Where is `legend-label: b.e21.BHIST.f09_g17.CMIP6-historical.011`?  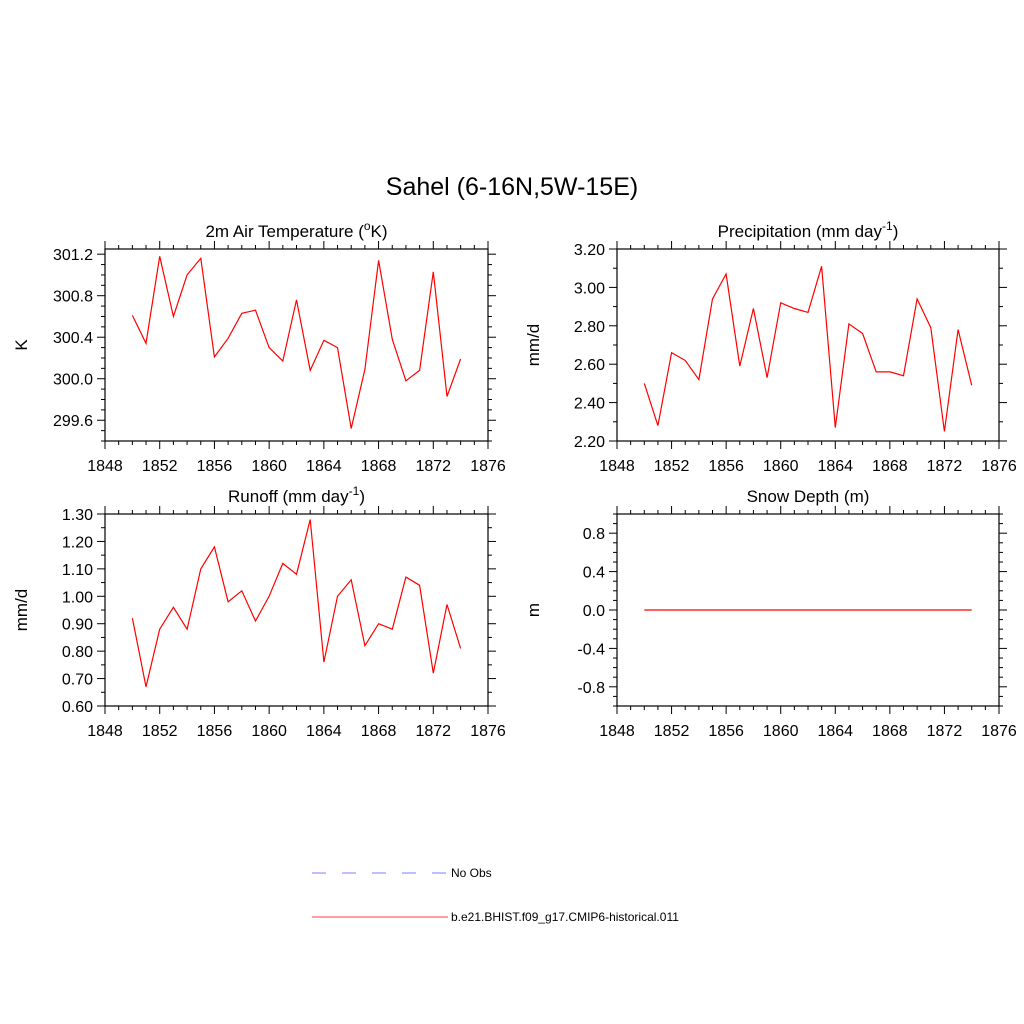 legend-label: b.e21.BHIST.f09_g17.CMIP6-historical.011 is located at coordinates (565, 917).